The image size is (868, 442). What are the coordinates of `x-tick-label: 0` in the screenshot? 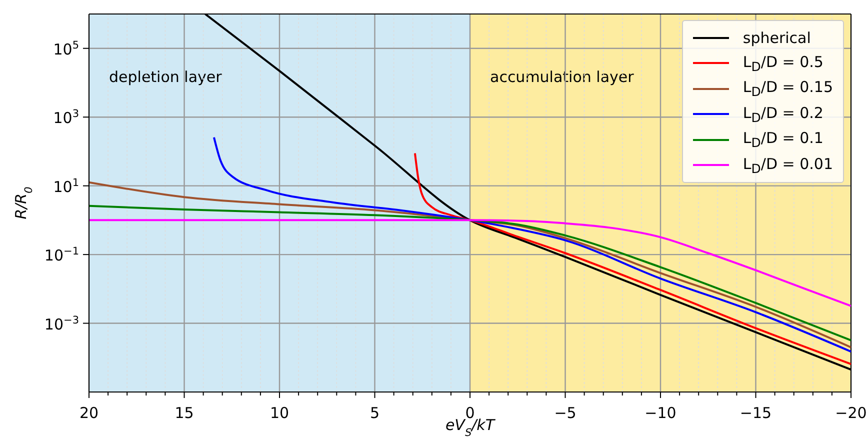 It's located at (470, 413).